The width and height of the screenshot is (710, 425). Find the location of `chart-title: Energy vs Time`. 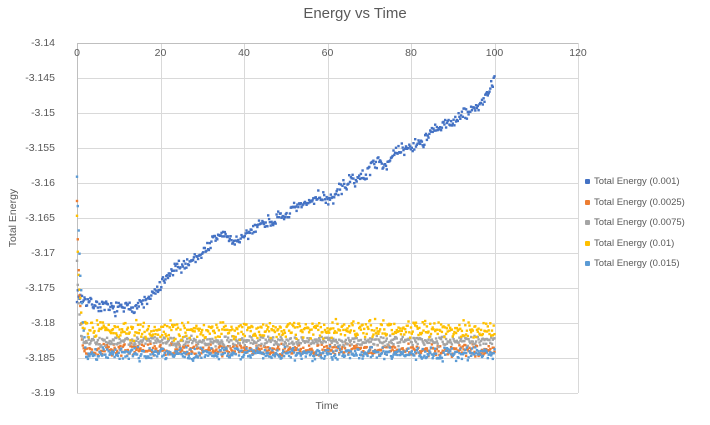

chart-title: Energy vs Time is located at coordinates (355, 13).